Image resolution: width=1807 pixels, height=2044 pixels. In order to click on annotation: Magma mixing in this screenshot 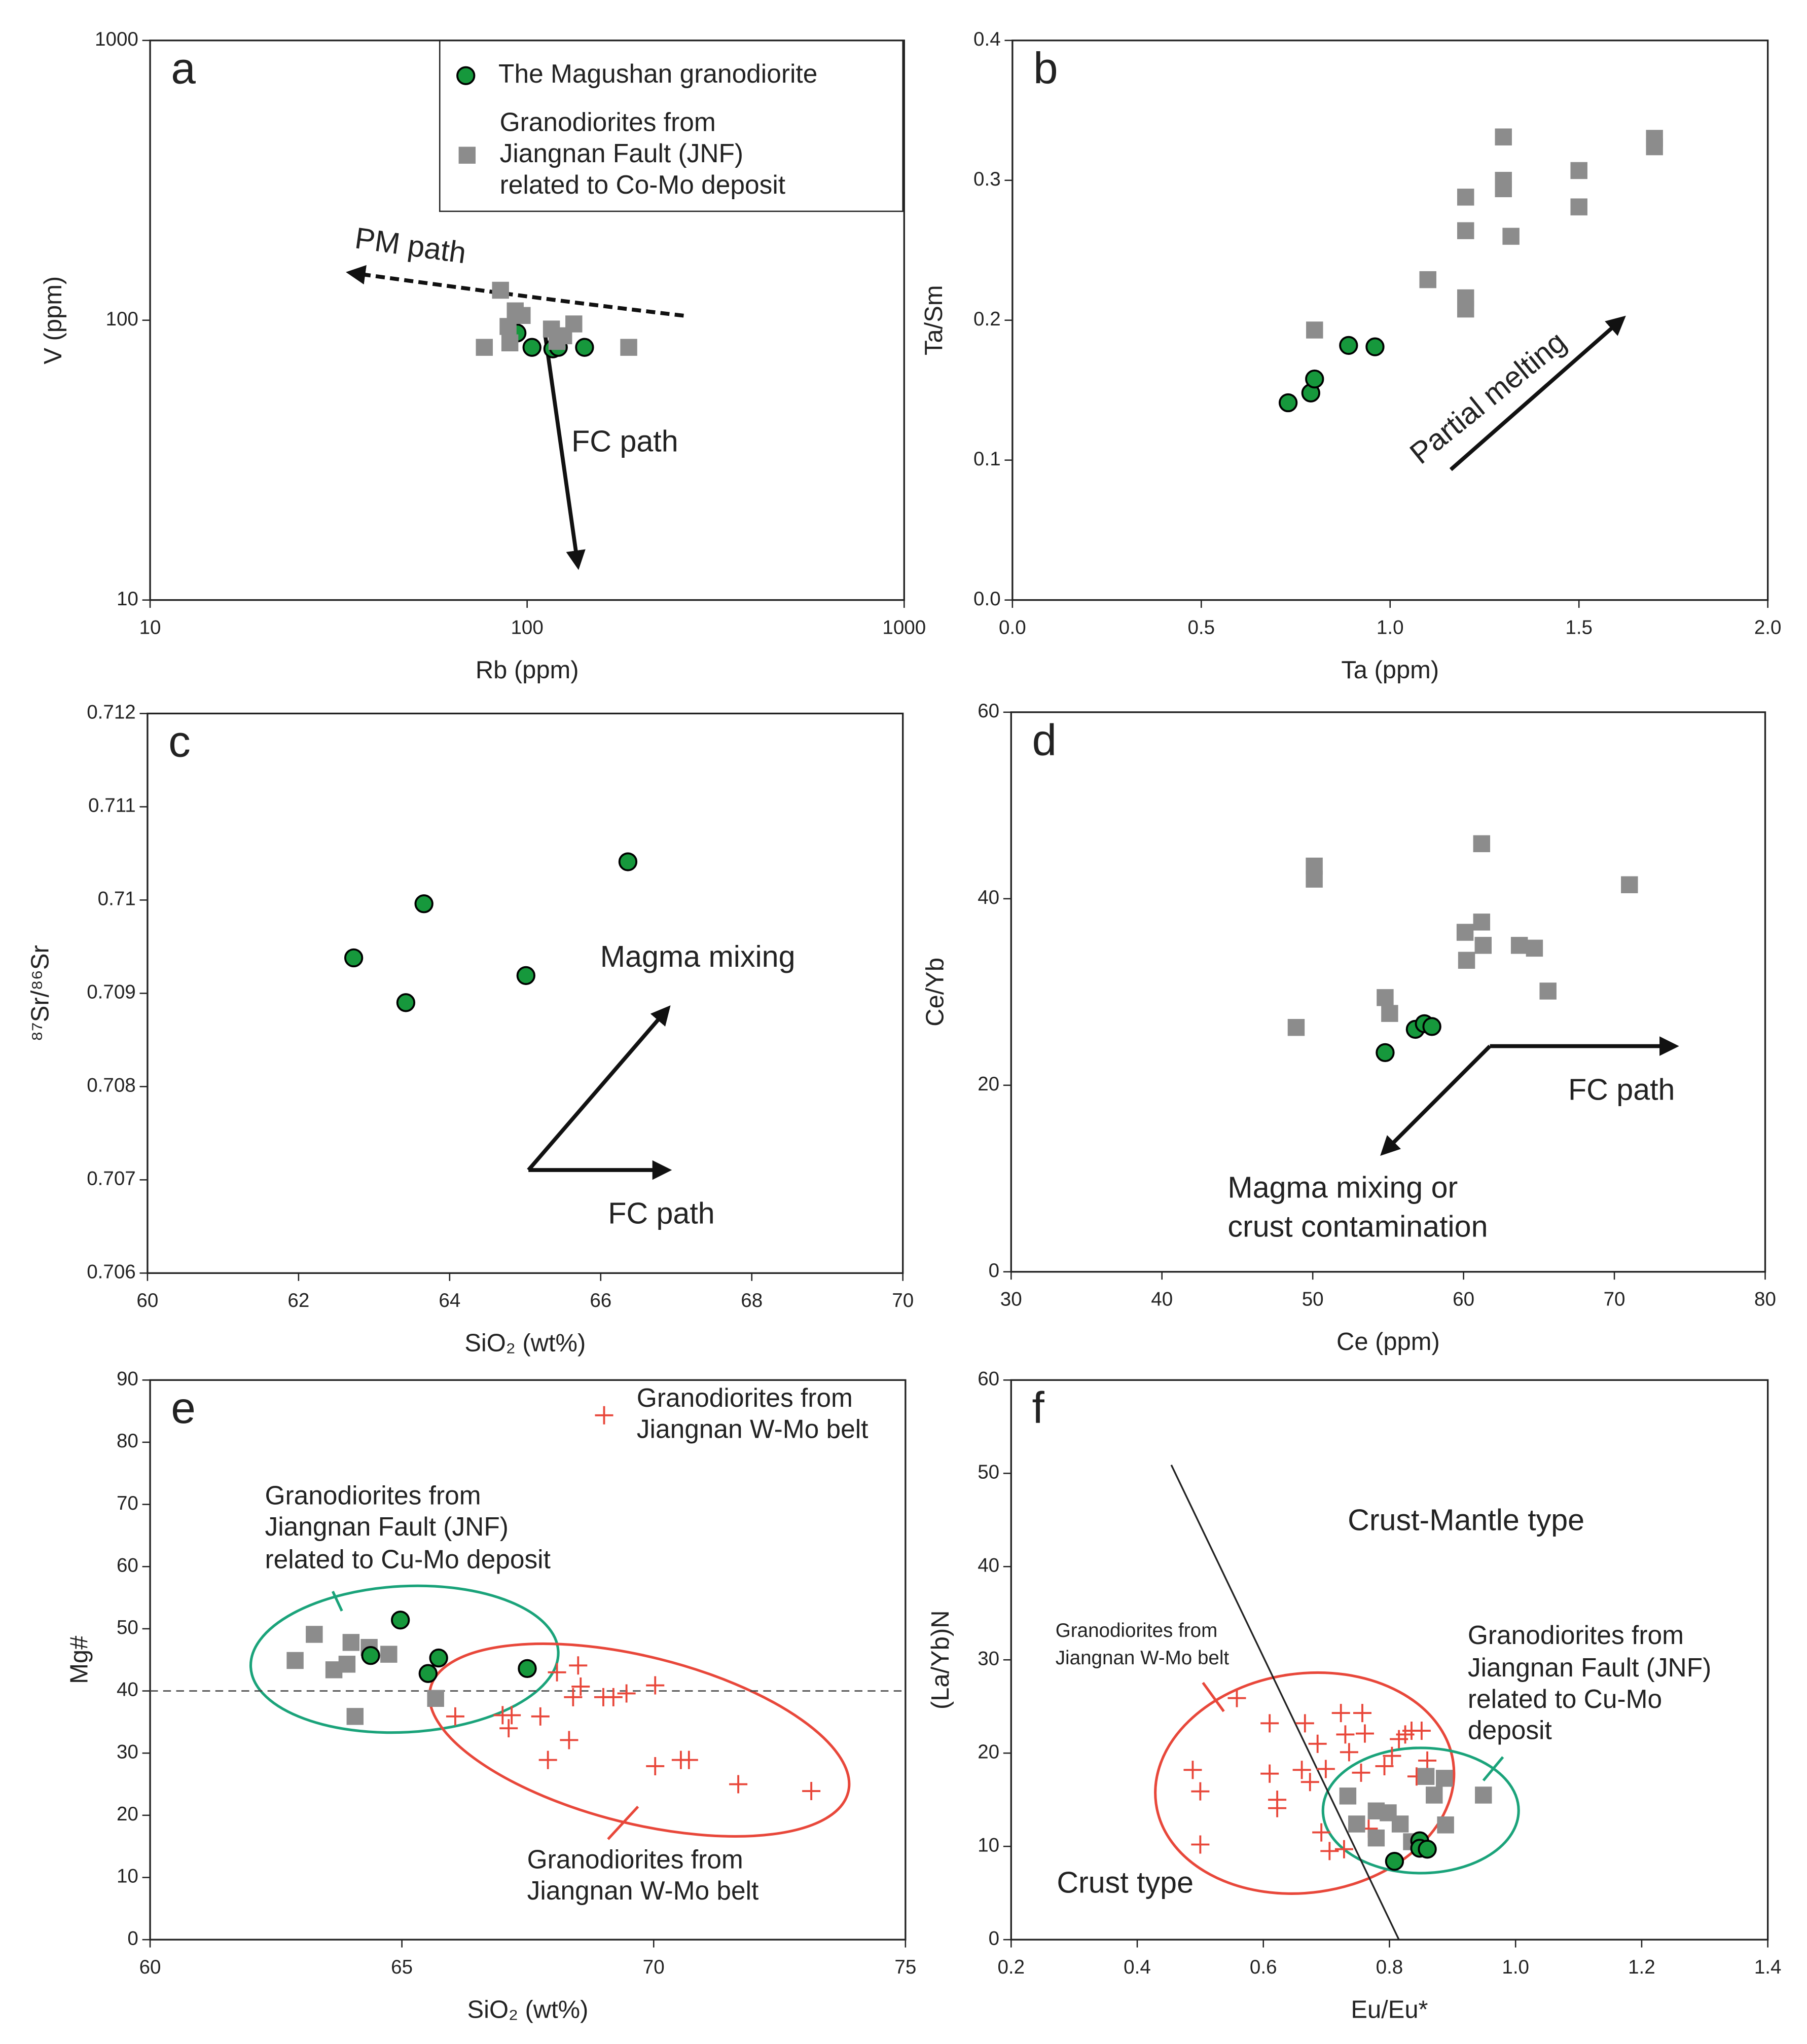, I will do `click(698, 956)`.